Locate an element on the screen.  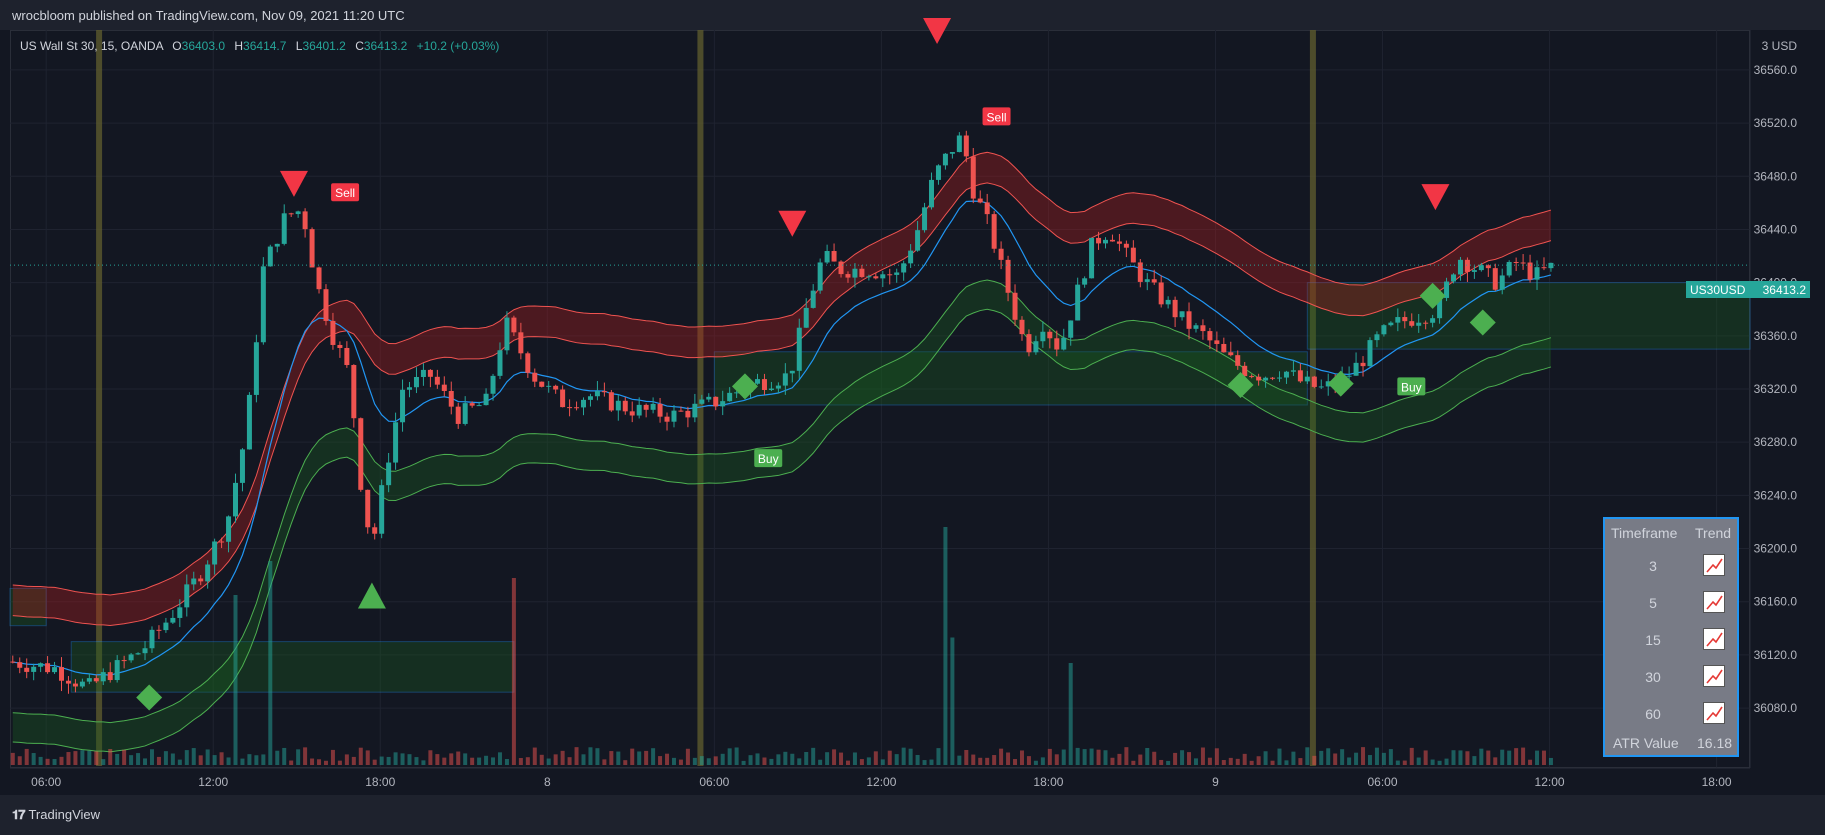
session-line is located at coordinates (1312, 398).